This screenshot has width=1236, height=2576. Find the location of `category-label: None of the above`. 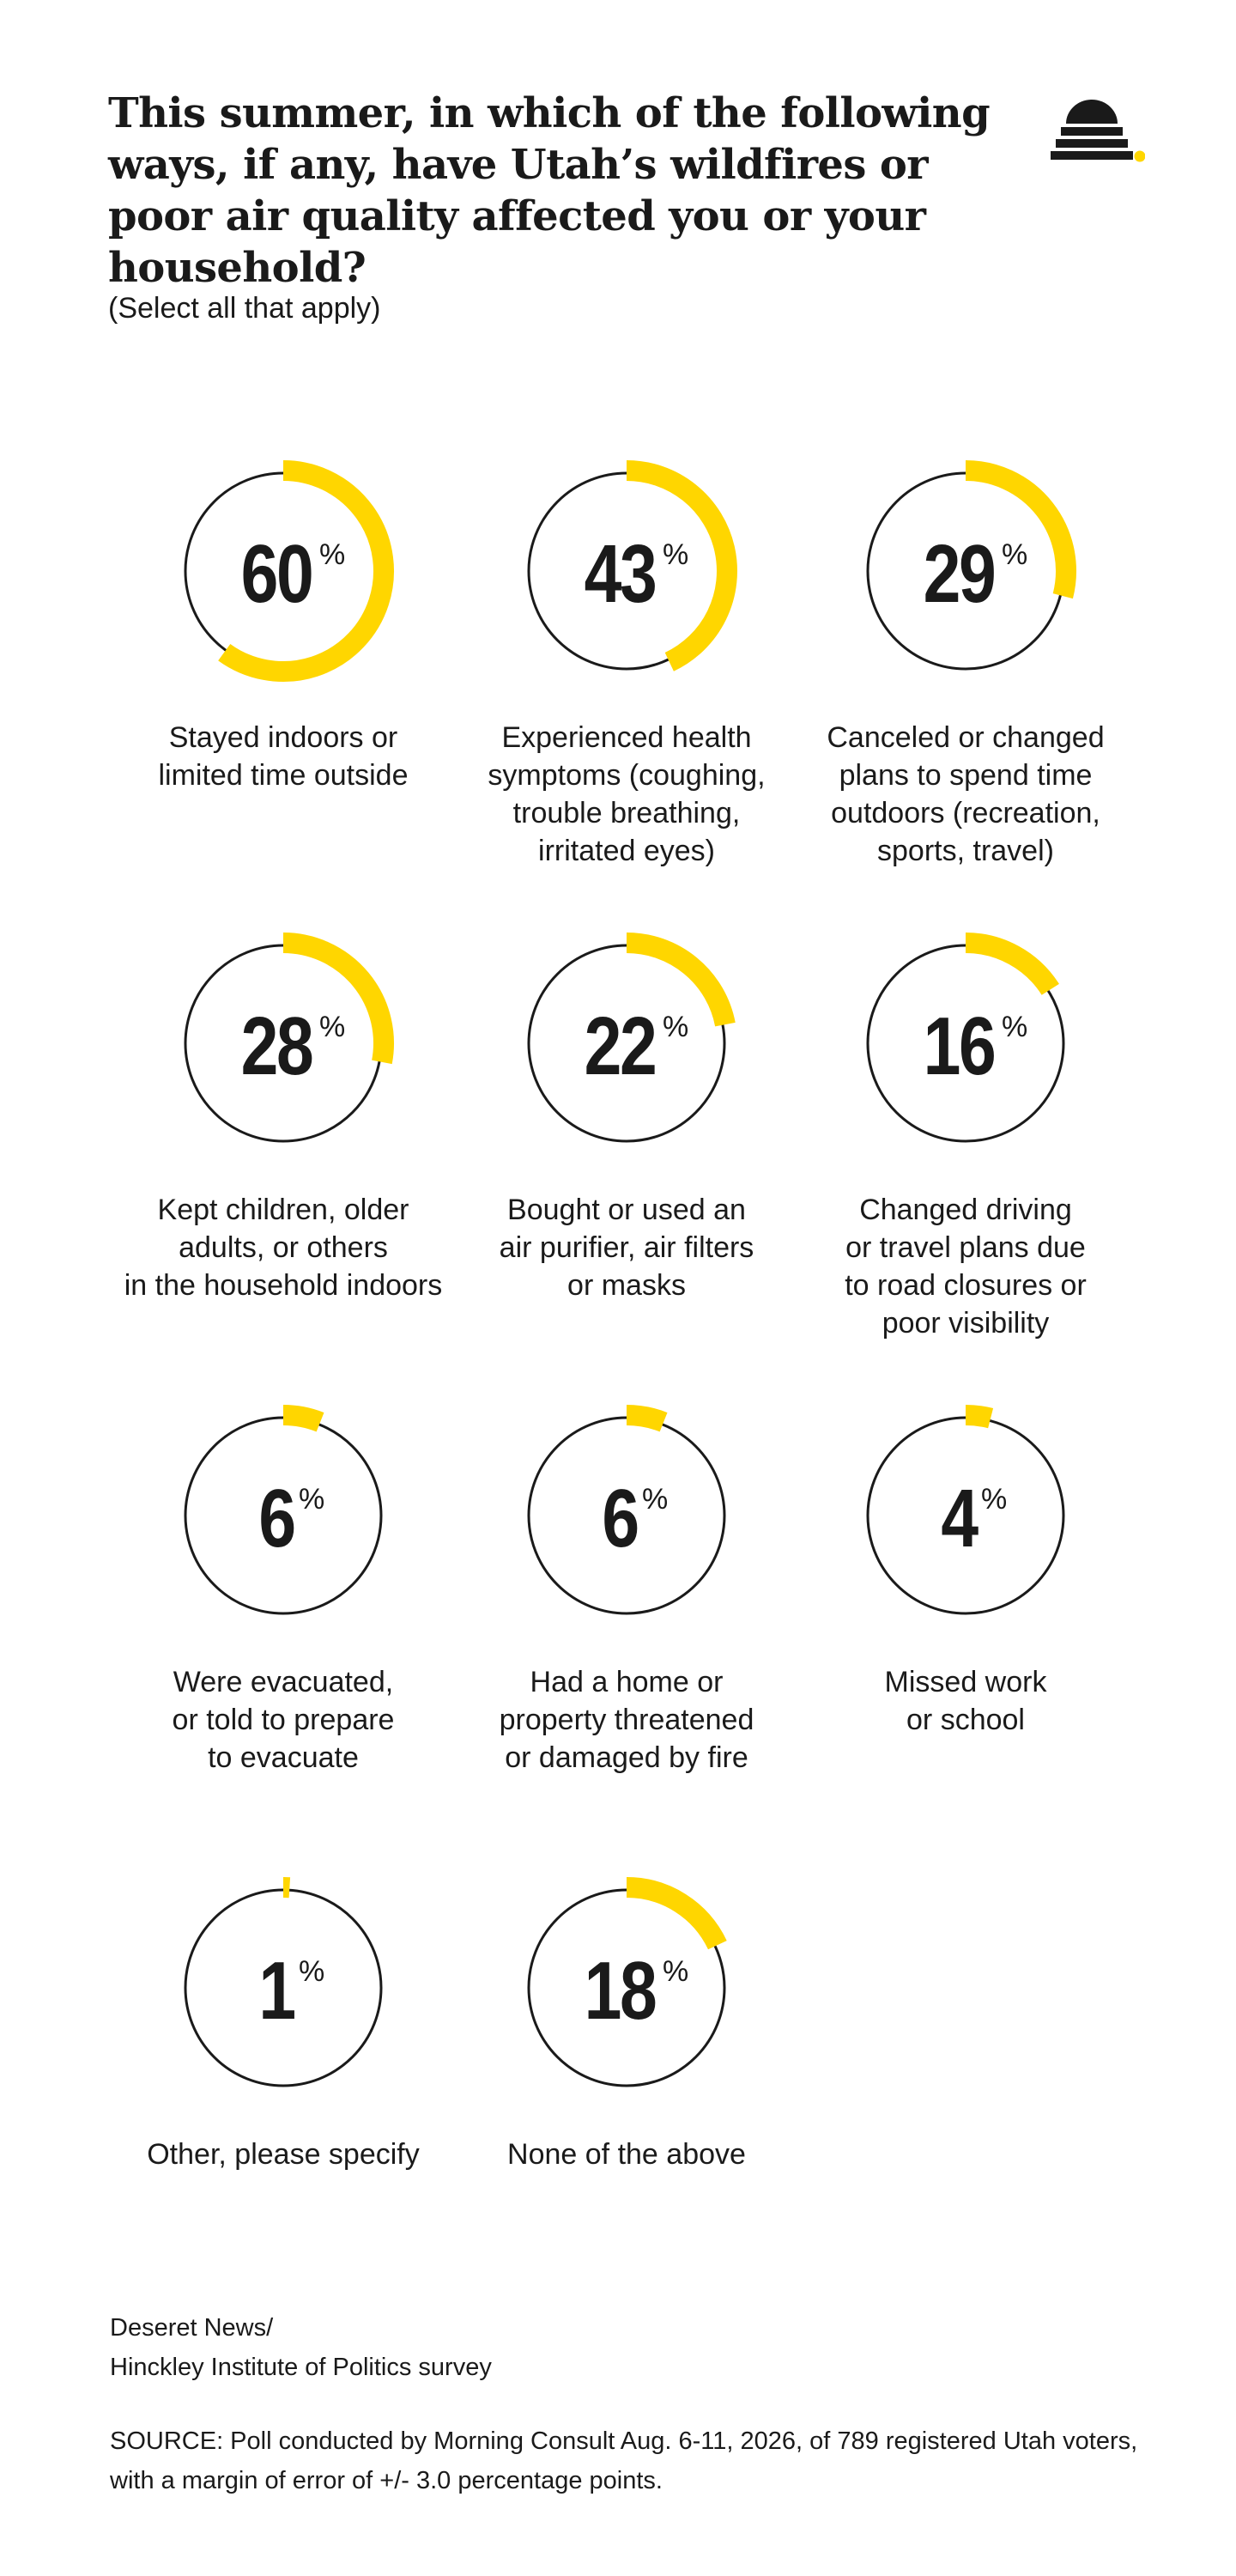

category-label: None of the above is located at coordinates (626, 2155).